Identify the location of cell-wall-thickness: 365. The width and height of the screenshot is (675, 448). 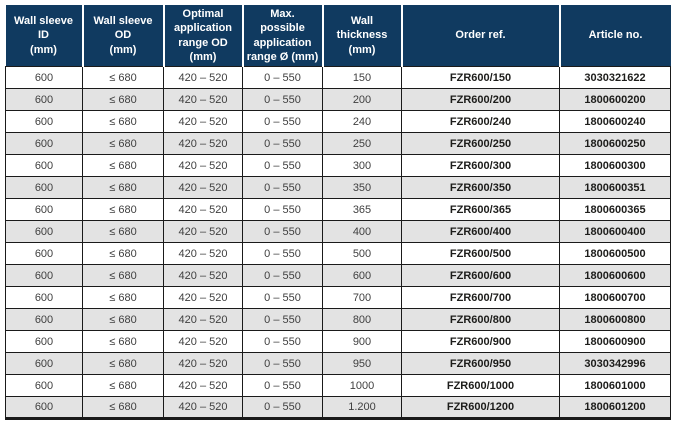
(362, 210).